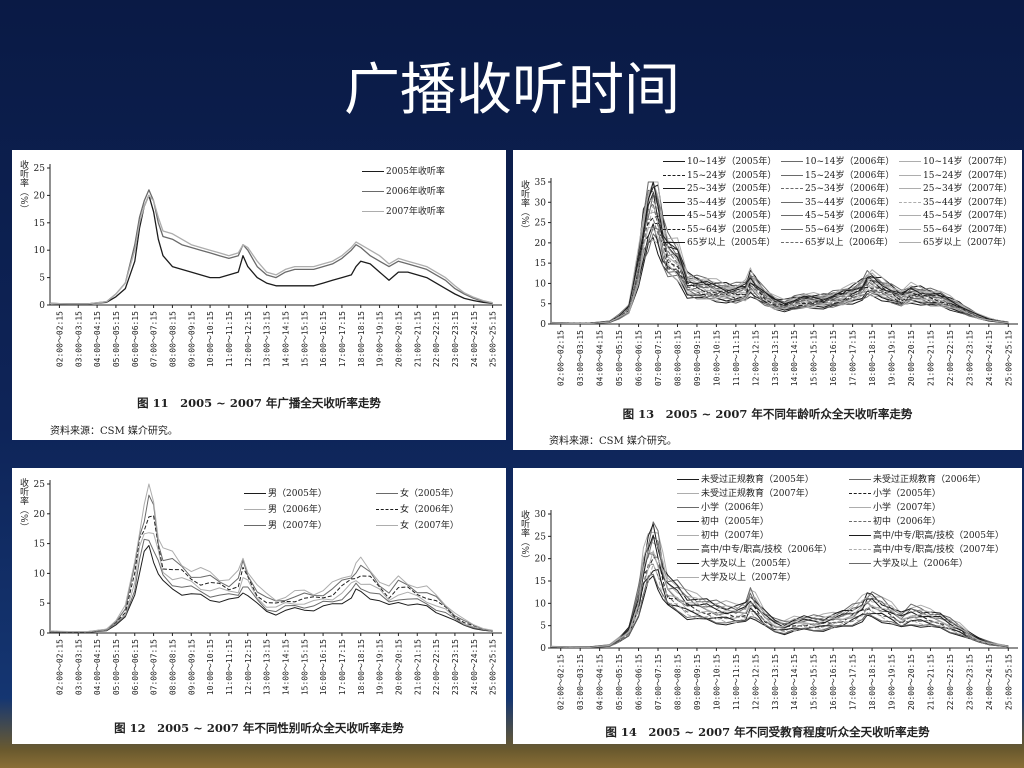 The height and width of the screenshot is (768, 1024). Describe the element at coordinates (955, 201) in the screenshot. I see `legend-item: 35~44岁（2007年）` at that location.